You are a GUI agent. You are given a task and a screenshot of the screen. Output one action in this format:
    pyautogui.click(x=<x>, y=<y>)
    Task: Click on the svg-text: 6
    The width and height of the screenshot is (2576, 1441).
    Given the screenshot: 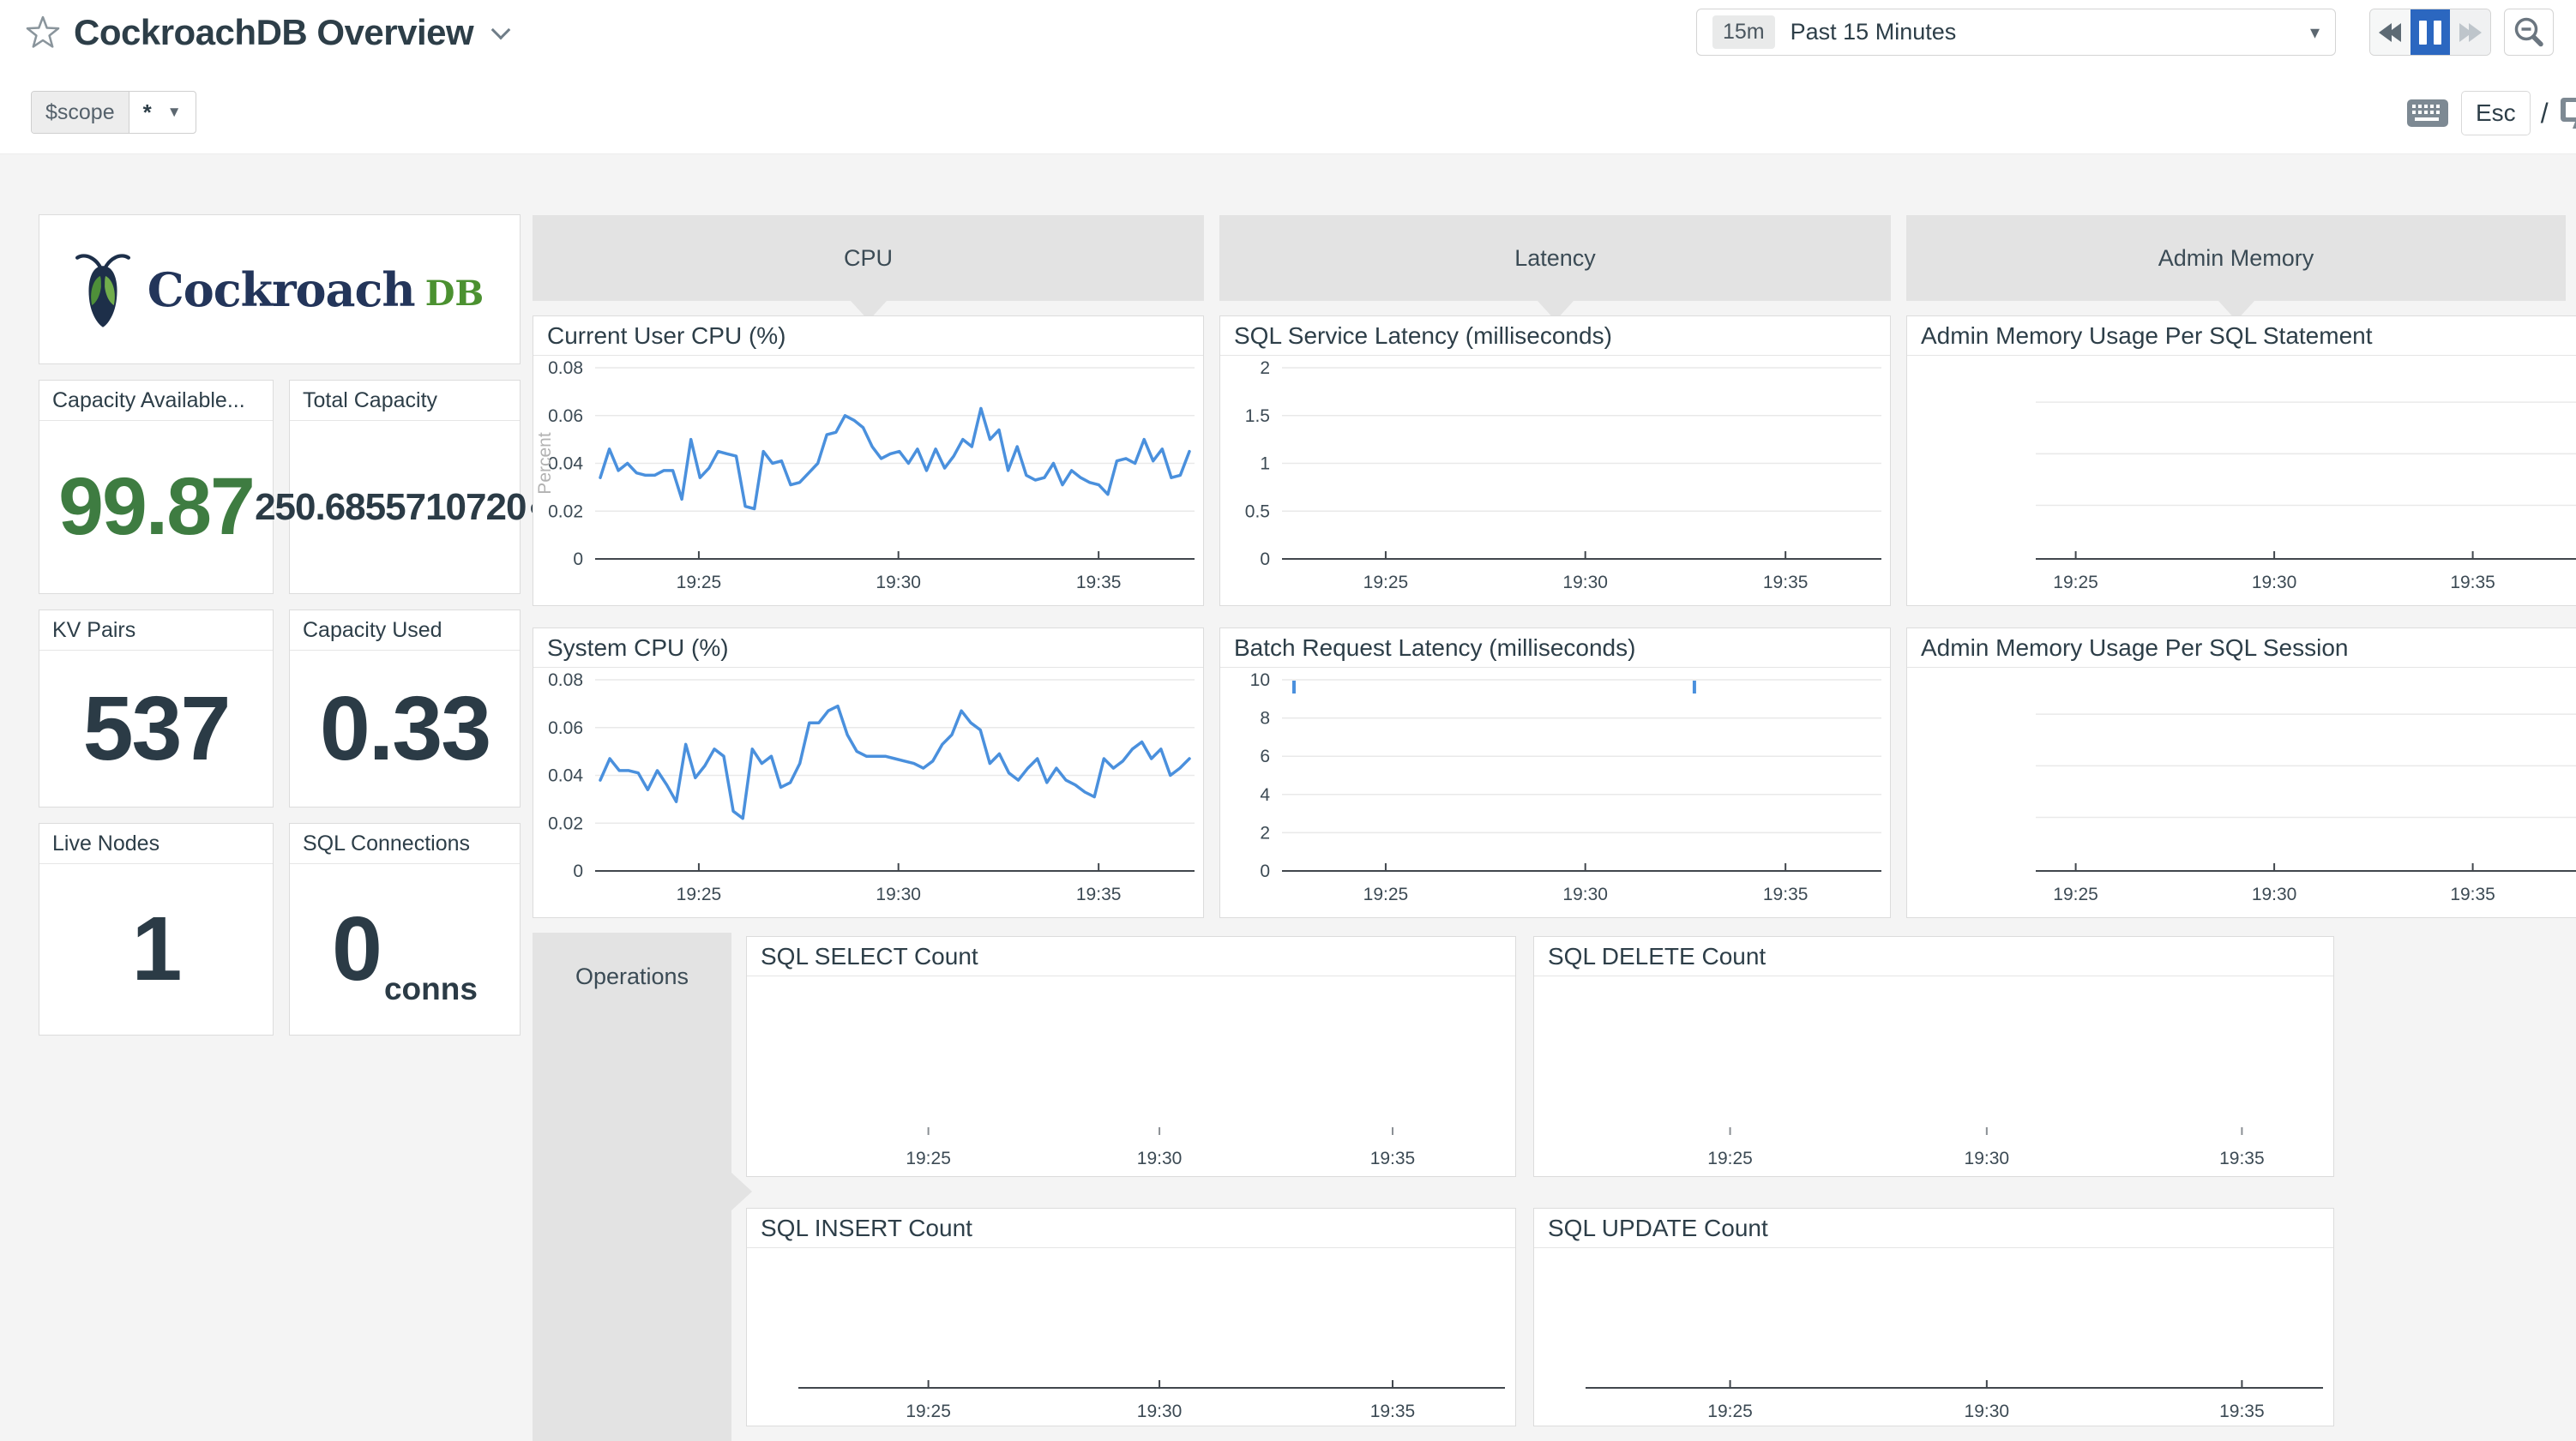 What is the action you would take?
    pyautogui.click(x=1265, y=756)
    